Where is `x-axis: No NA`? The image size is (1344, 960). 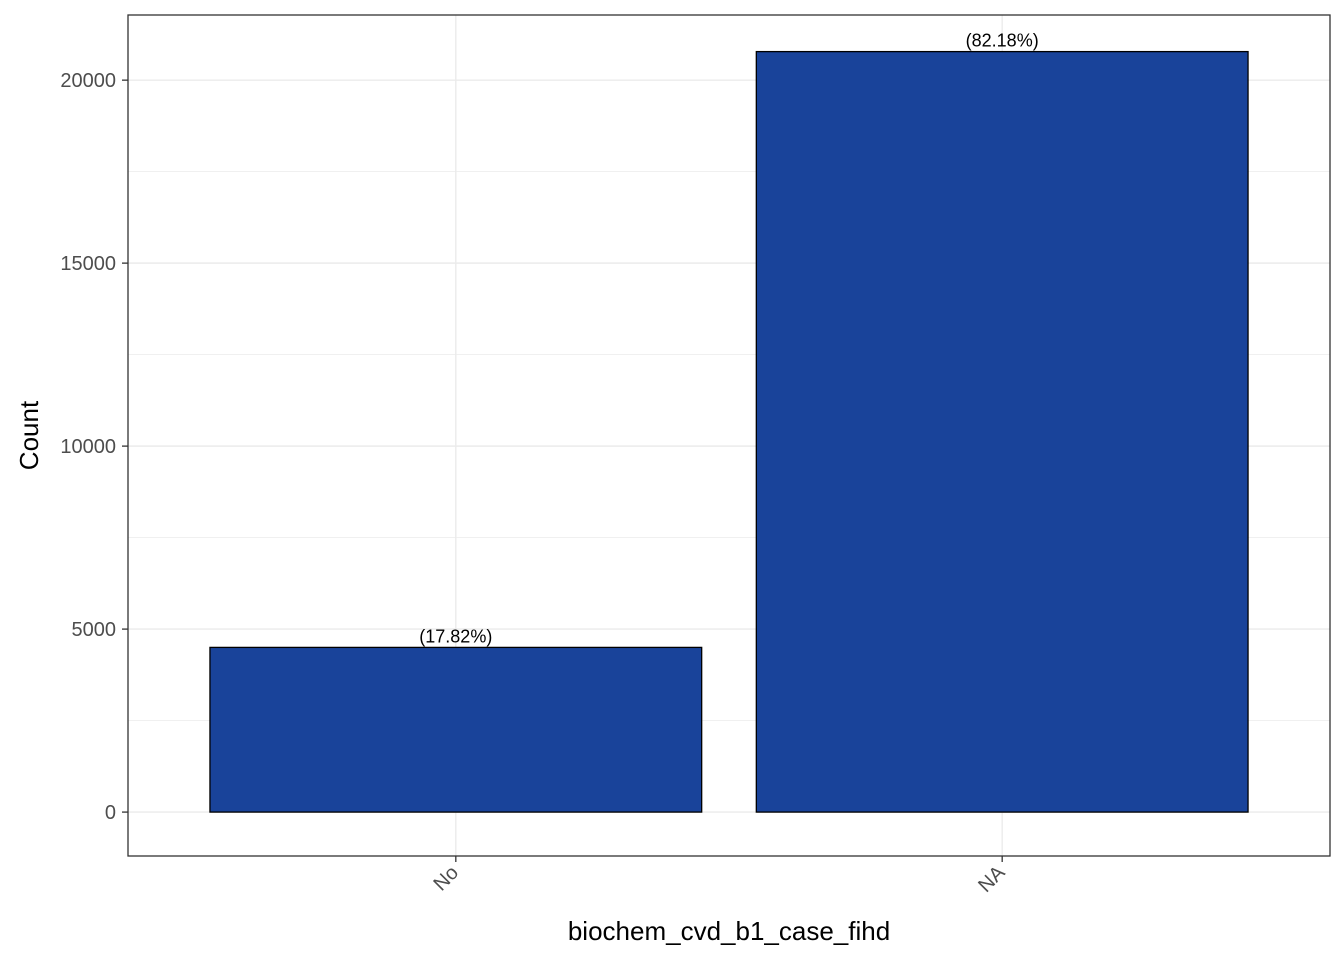
x-axis: No NA is located at coordinates (719, 876).